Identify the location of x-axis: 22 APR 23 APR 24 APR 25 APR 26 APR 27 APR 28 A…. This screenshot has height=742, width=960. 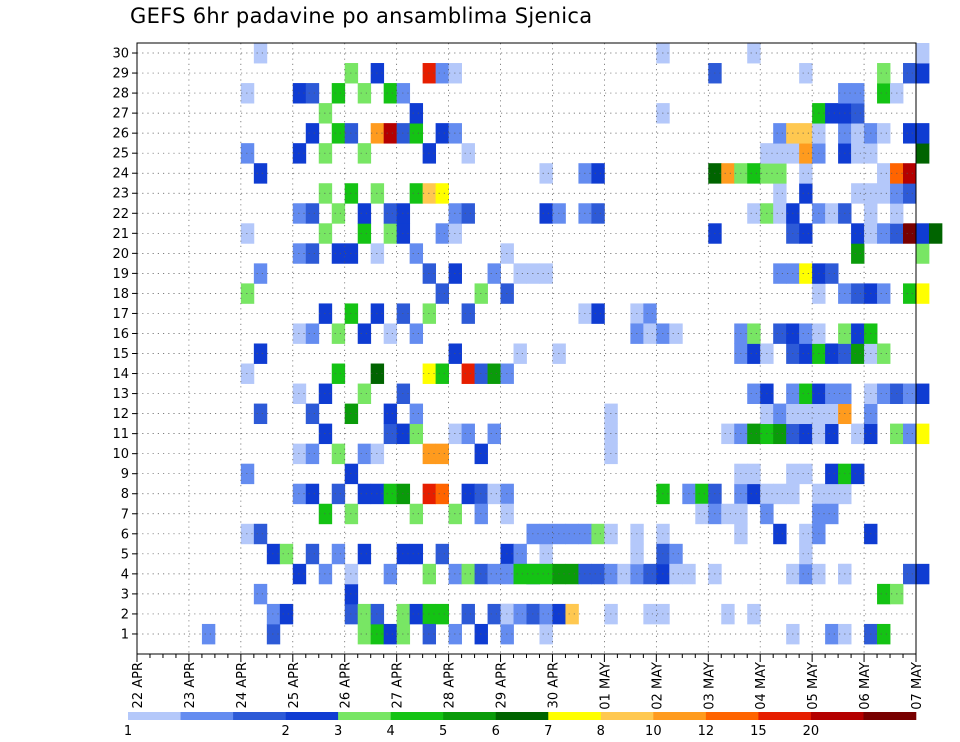
(528, 682).